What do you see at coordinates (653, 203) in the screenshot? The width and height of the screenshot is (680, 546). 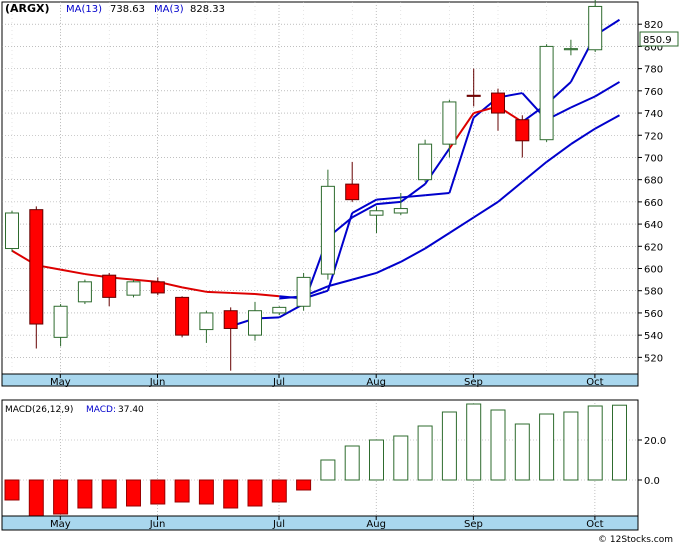 I see `price-y-tick-label: 660` at bounding box center [653, 203].